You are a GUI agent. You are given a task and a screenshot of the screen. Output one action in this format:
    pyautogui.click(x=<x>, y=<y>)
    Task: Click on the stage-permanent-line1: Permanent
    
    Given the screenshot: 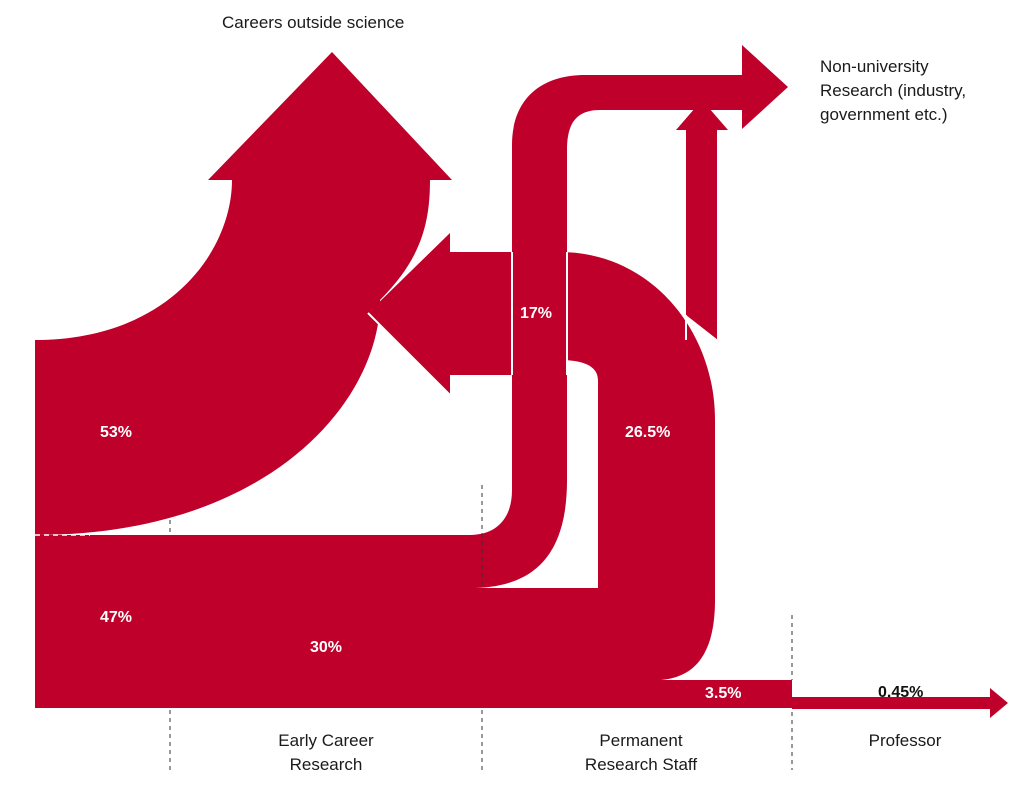 What is the action you would take?
    pyautogui.click(x=640, y=740)
    